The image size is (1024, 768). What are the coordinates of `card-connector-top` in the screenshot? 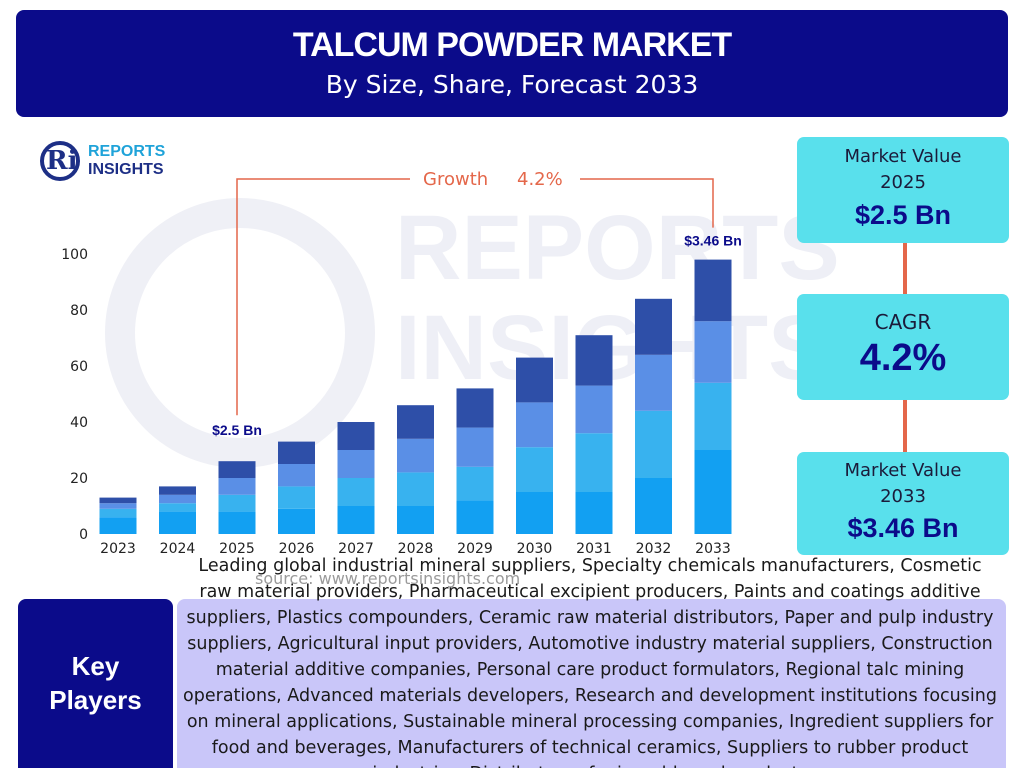 It's located at (905, 268).